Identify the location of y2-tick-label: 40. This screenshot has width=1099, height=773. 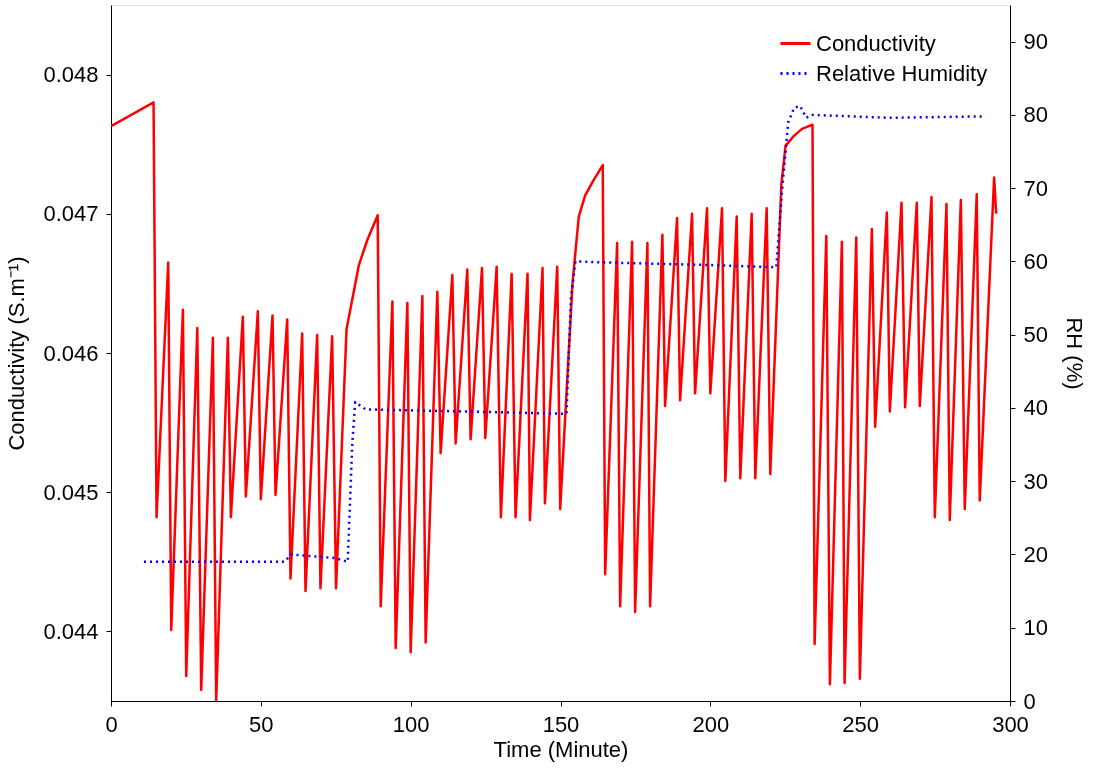
(1035, 408).